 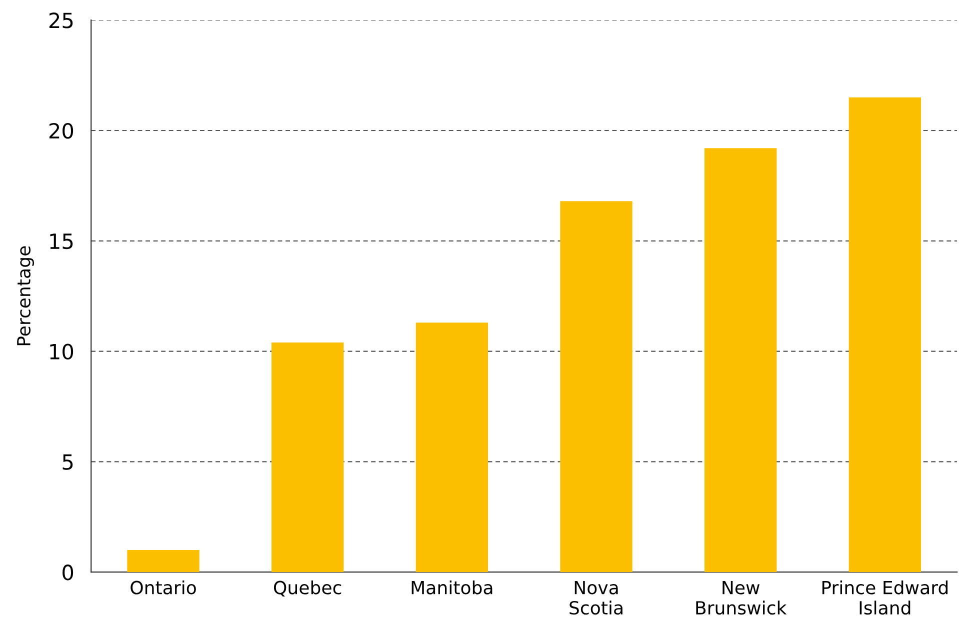 What do you see at coordinates (62, 352) in the screenshot?
I see `y-tick-label: 10` at bounding box center [62, 352].